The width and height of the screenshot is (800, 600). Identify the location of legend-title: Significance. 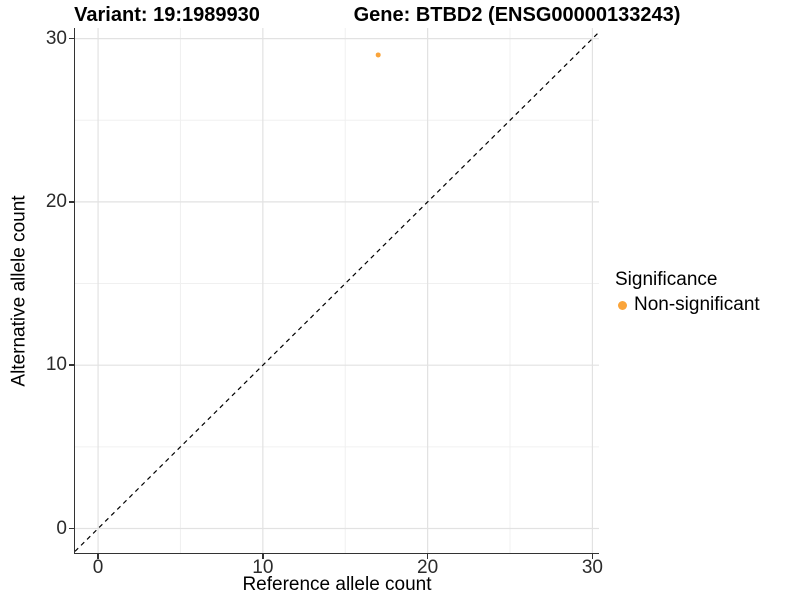
(666, 279).